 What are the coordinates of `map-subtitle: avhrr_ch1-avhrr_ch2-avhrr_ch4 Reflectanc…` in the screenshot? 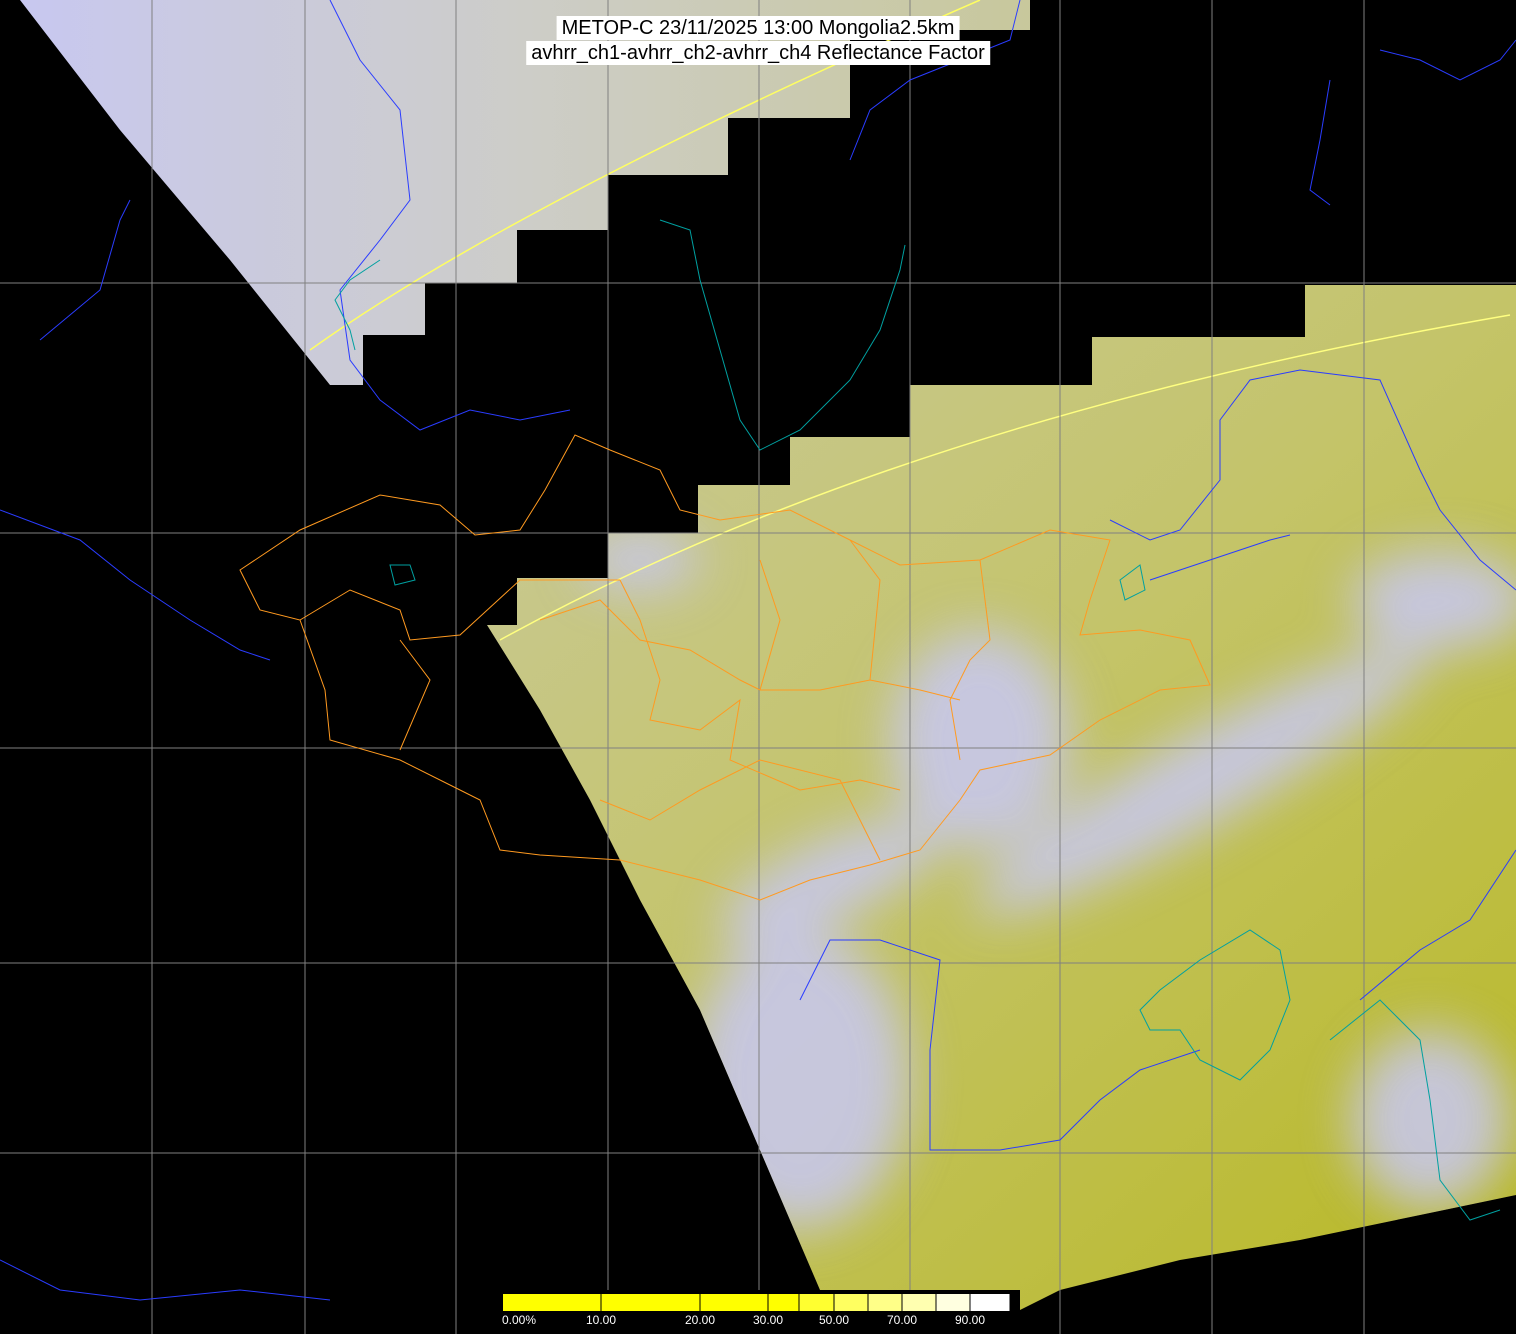 It's located at (758, 53).